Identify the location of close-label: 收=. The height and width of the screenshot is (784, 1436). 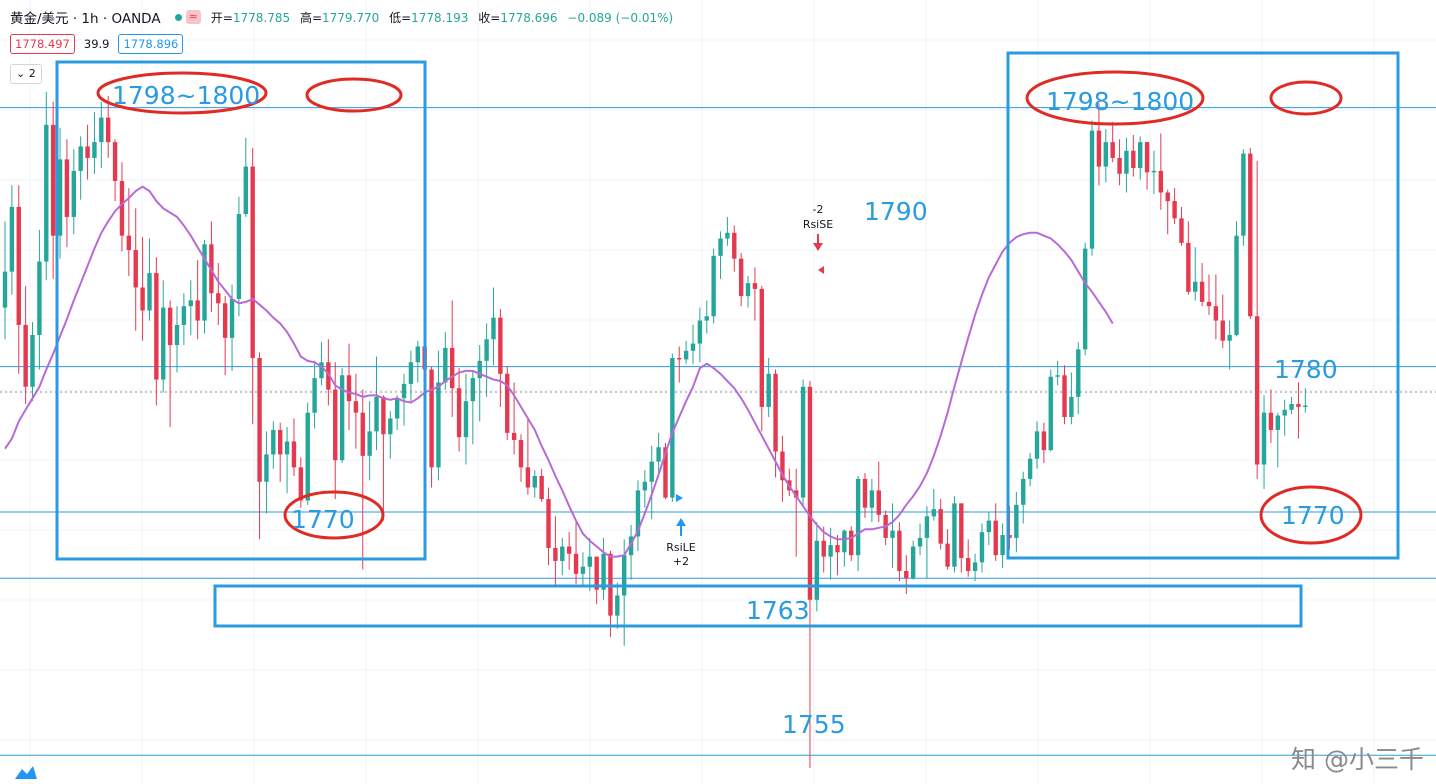
(489, 17).